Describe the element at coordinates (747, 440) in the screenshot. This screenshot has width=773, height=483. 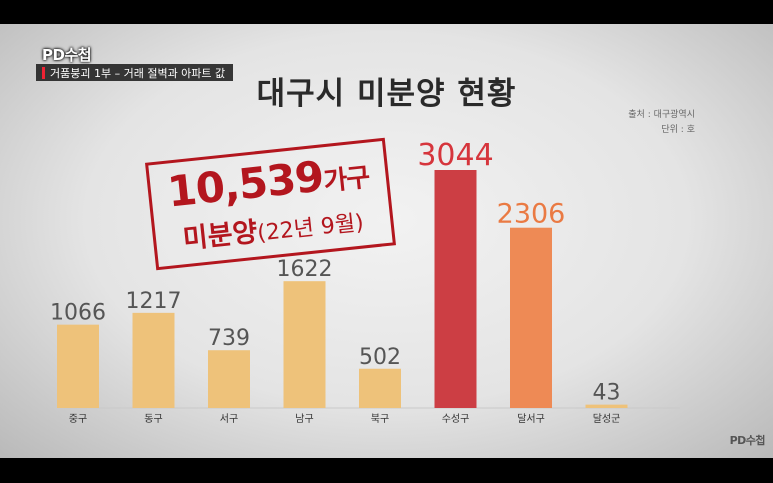
I see `program-watermark: PD수첩` at that location.